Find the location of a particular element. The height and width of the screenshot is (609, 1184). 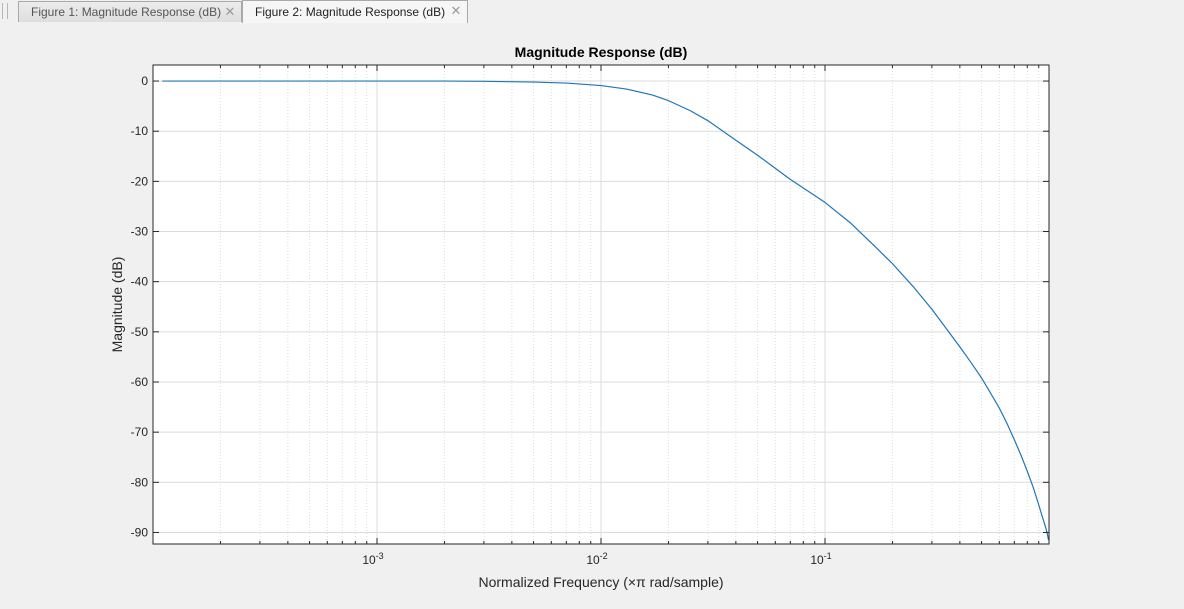

y-tick-label: -60 is located at coordinates (140, 382).